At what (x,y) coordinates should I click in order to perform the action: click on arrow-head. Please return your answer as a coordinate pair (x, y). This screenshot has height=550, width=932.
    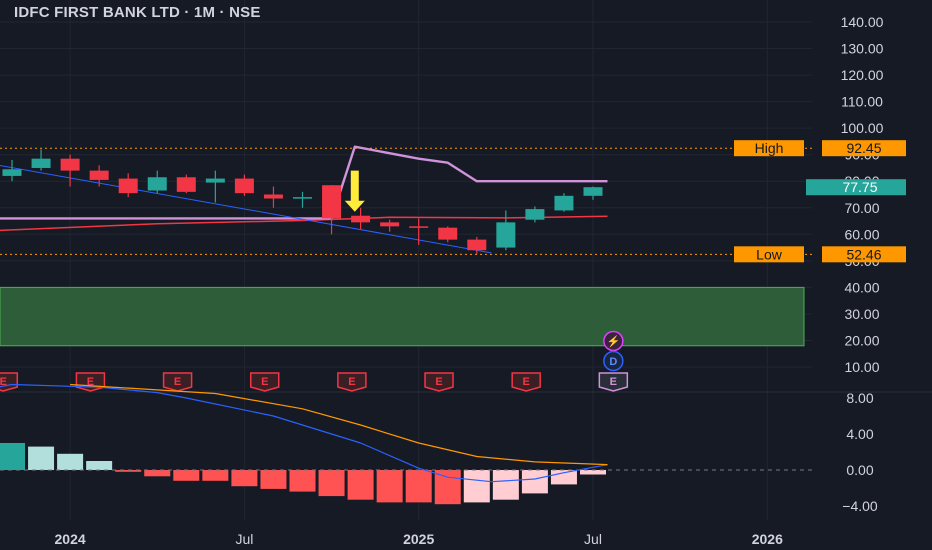
    Looking at the image, I should click on (354, 206).